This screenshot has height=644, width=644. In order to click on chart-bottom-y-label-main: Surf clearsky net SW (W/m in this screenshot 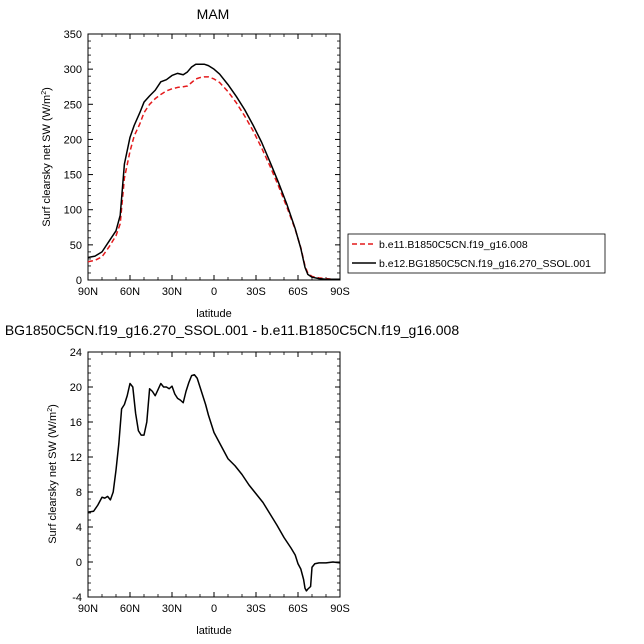, I will do `click(53, 478)`.